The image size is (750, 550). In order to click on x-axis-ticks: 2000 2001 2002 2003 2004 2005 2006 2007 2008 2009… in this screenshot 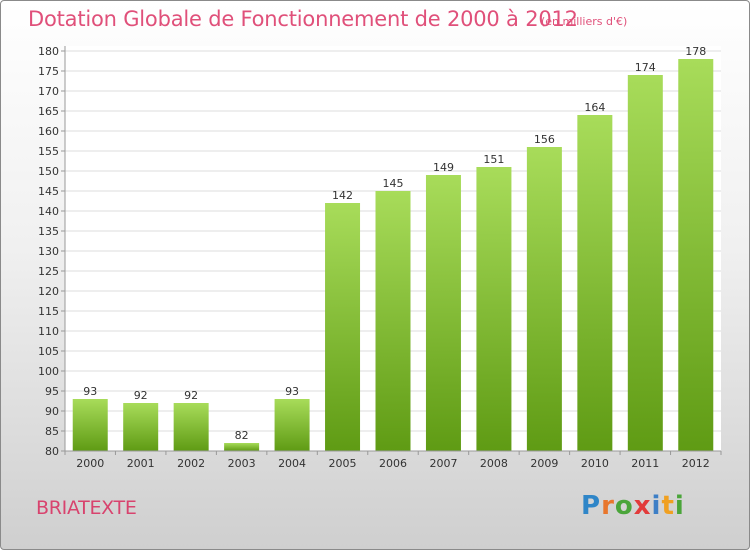, I will do `click(393, 460)`.